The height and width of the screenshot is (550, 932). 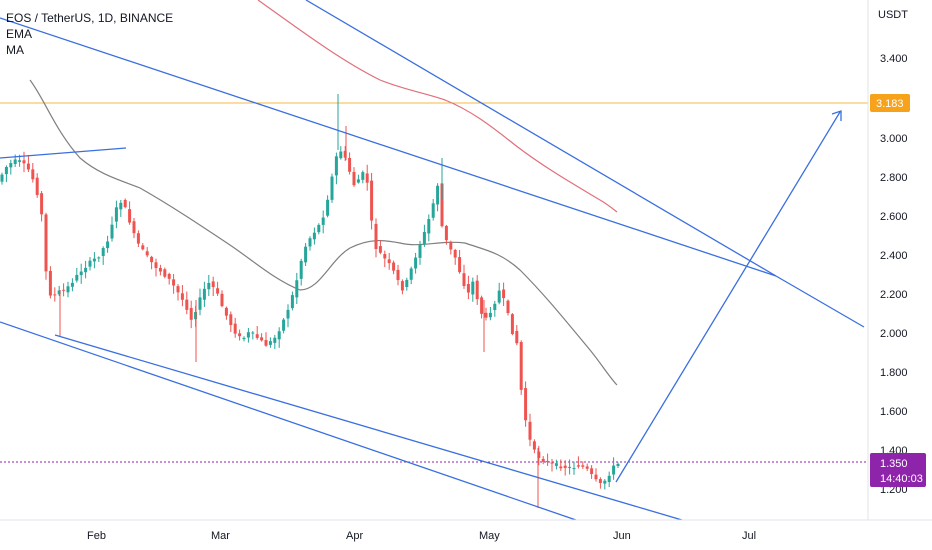 I want to click on trendline-extension, so click(x=820, y=301).